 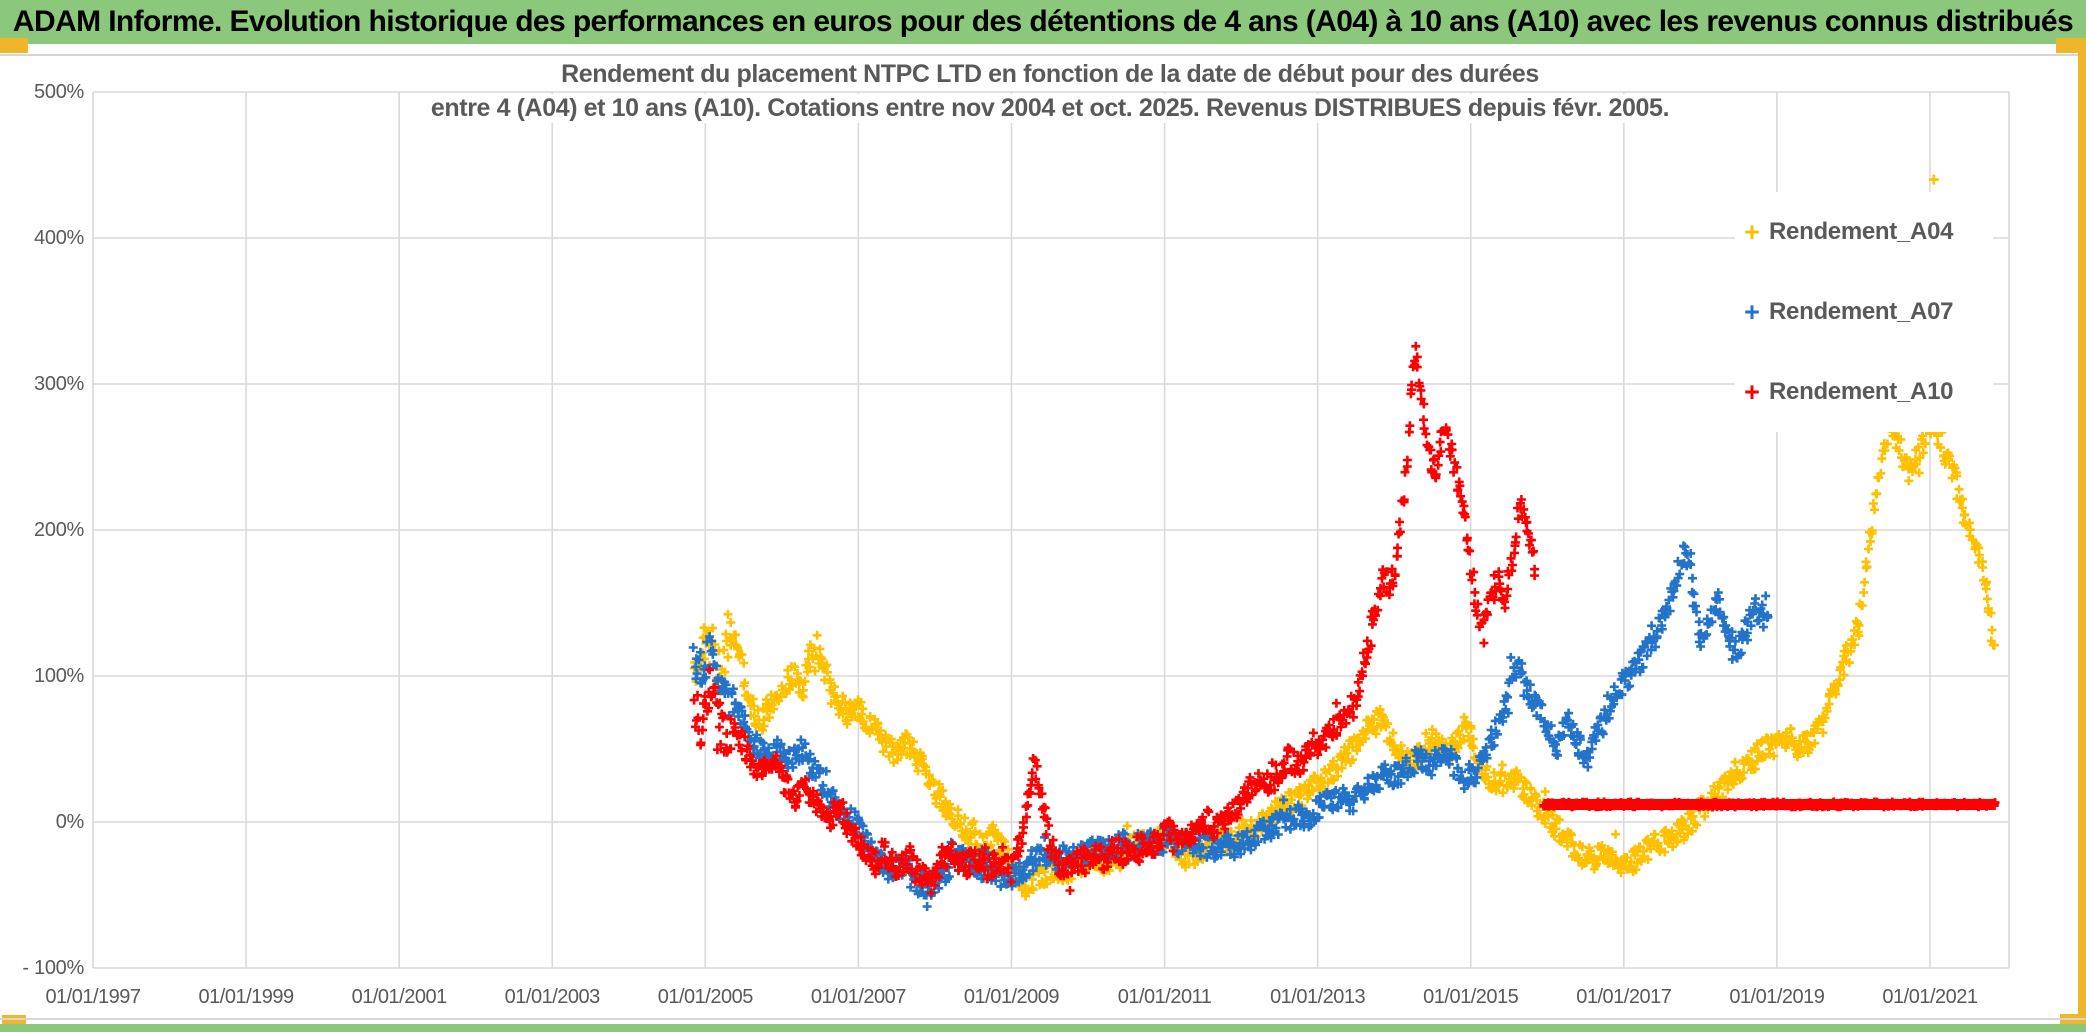 What do you see at coordinates (2082, 536) in the screenshot?
I see `accent-right-edge` at bounding box center [2082, 536].